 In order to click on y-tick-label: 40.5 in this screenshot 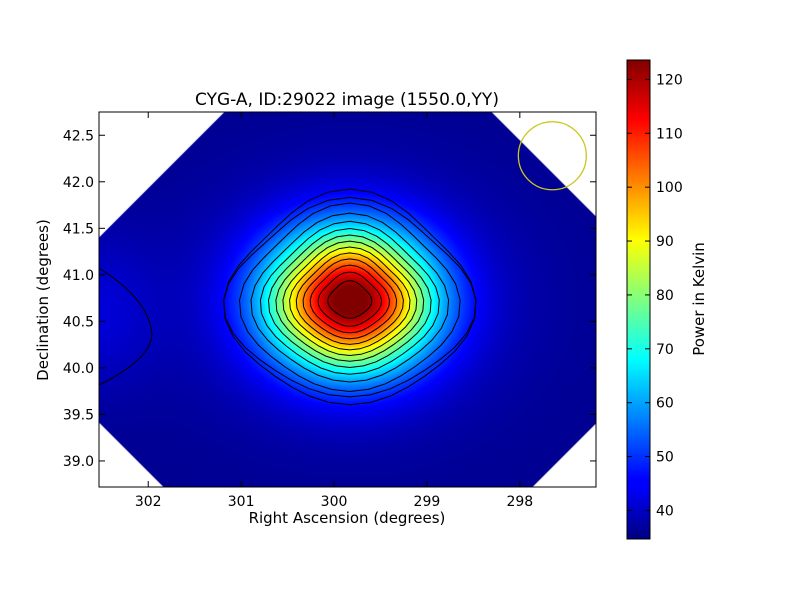, I will do `click(78, 322)`.